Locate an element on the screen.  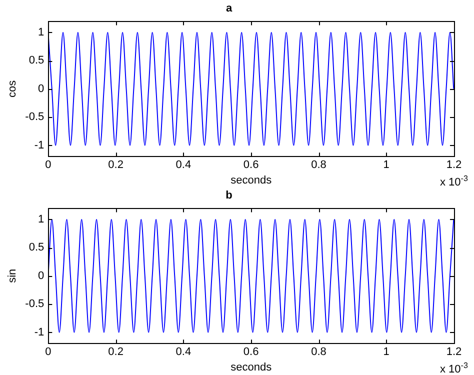
chart-title: a is located at coordinates (229, 8).